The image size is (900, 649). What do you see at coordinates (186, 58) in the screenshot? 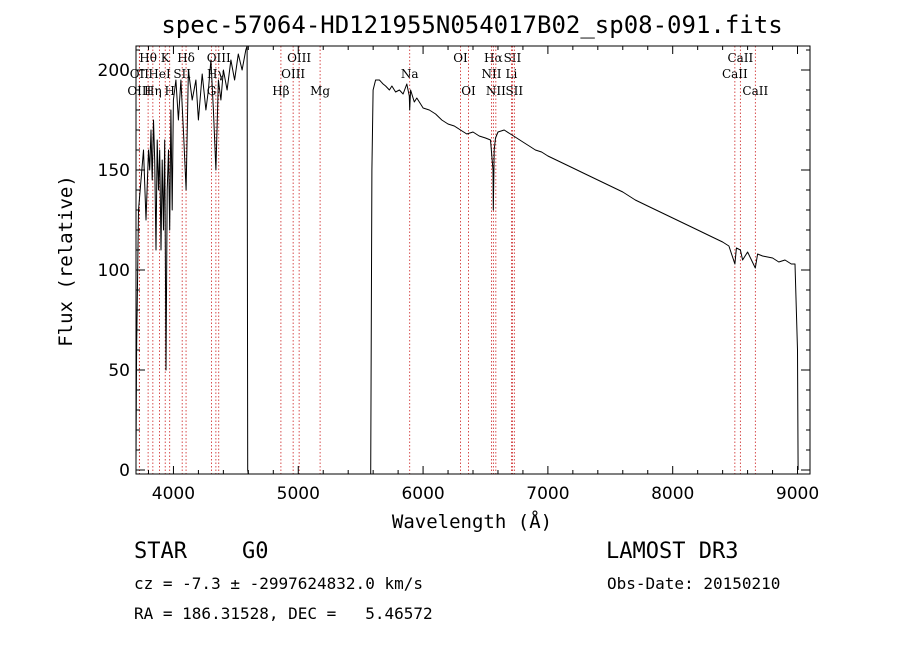
I see `spectral-line-label: Hδ` at bounding box center [186, 58].